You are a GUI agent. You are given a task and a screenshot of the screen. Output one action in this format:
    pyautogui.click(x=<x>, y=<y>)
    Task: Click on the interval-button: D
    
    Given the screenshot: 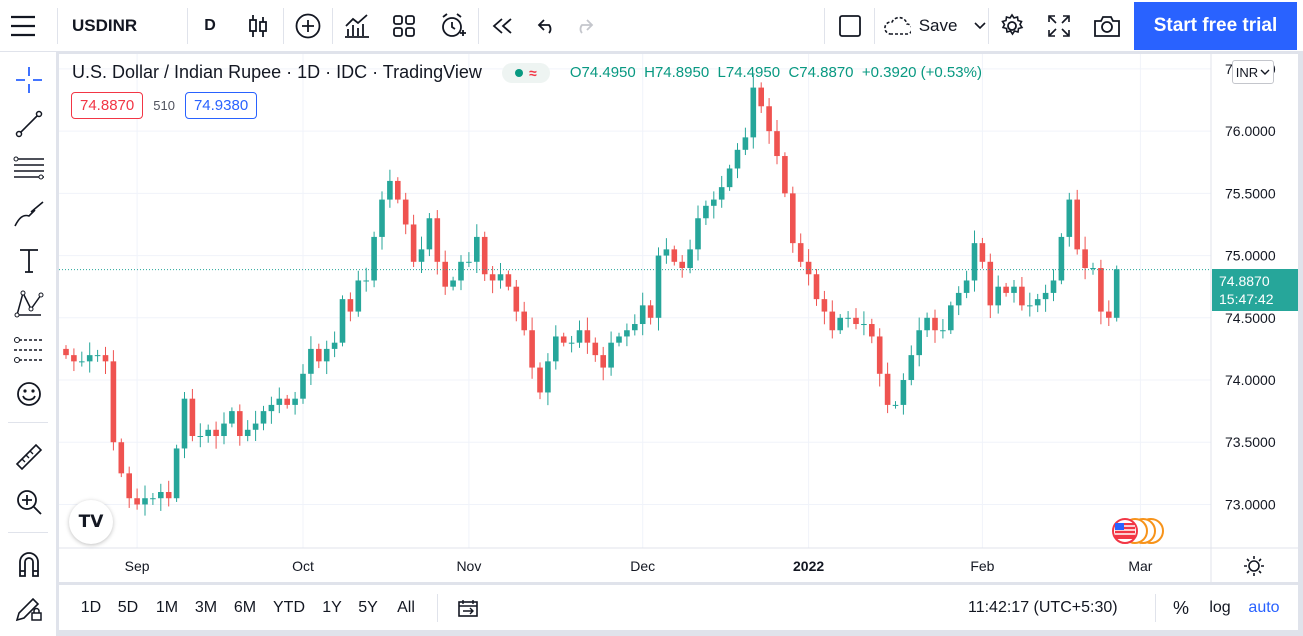 What is the action you would take?
    pyautogui.click(x=210, y=25)
    